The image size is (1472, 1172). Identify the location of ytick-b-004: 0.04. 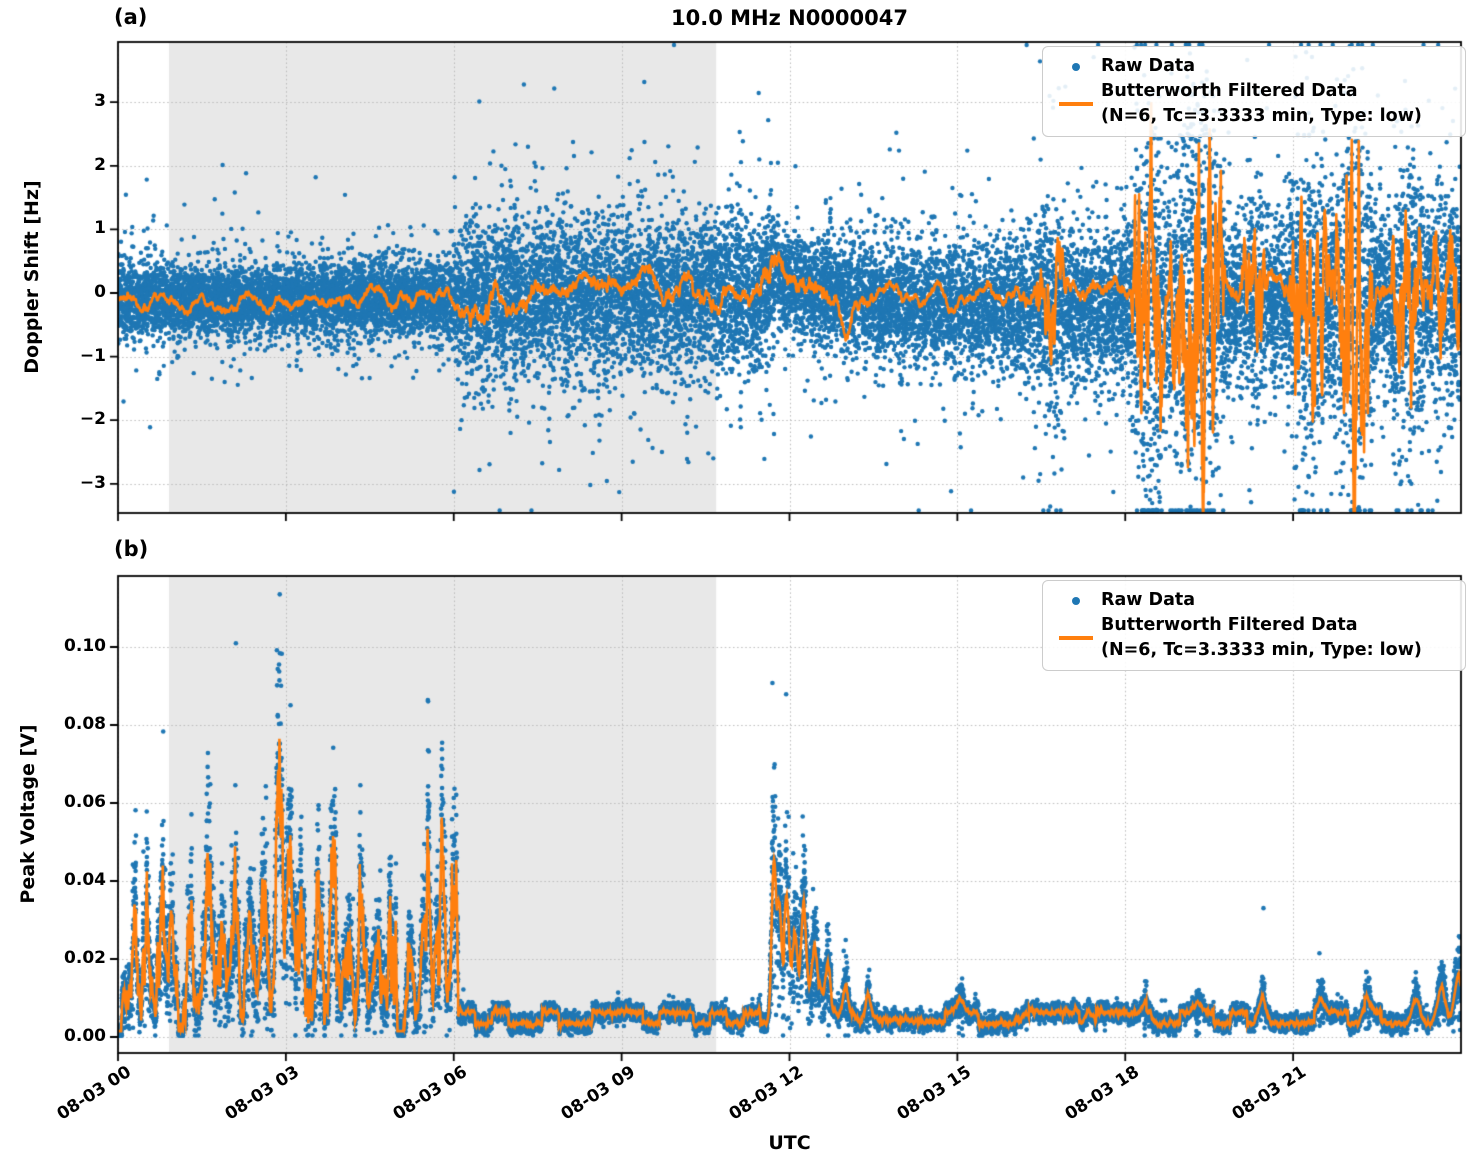
(85, 880).